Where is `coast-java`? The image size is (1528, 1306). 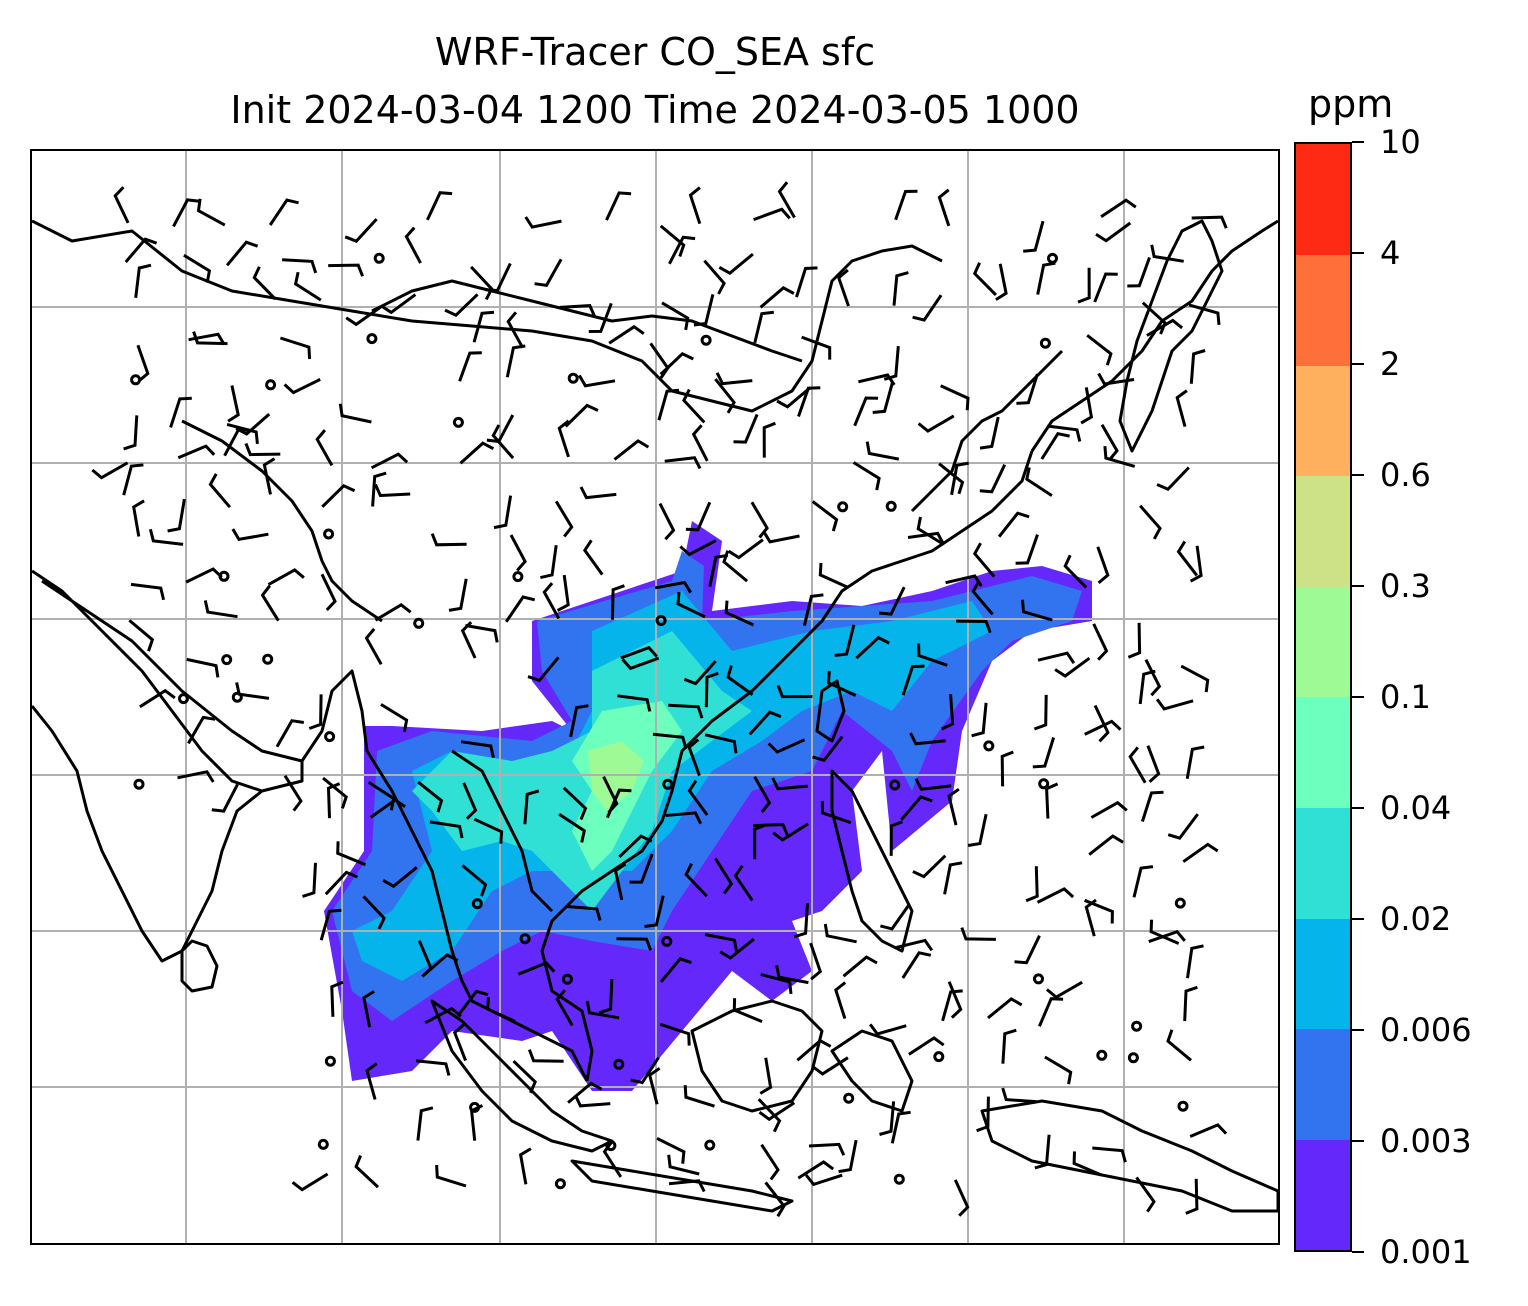
coast-java is located at coordinates (682, 1186).